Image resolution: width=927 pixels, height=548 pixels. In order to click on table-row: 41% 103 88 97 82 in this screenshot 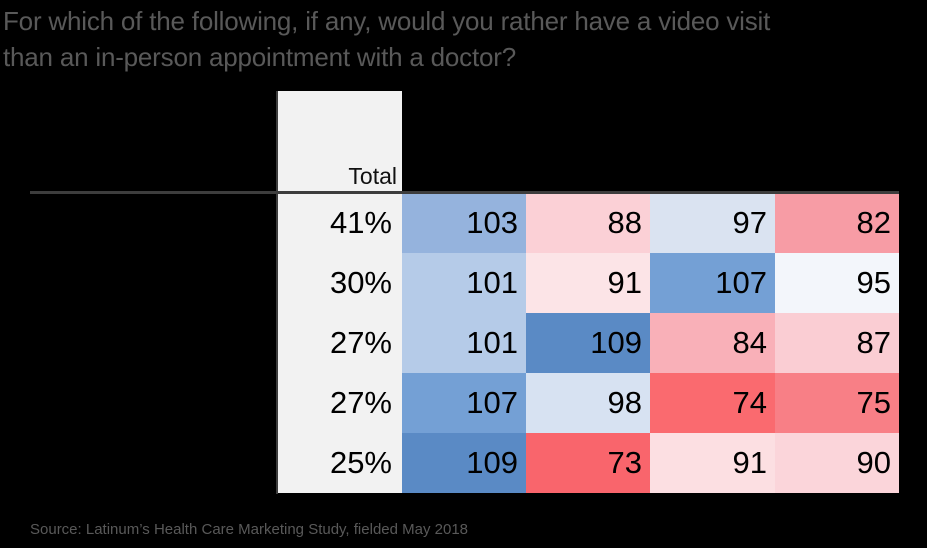, I will do `click(588, 223)`.